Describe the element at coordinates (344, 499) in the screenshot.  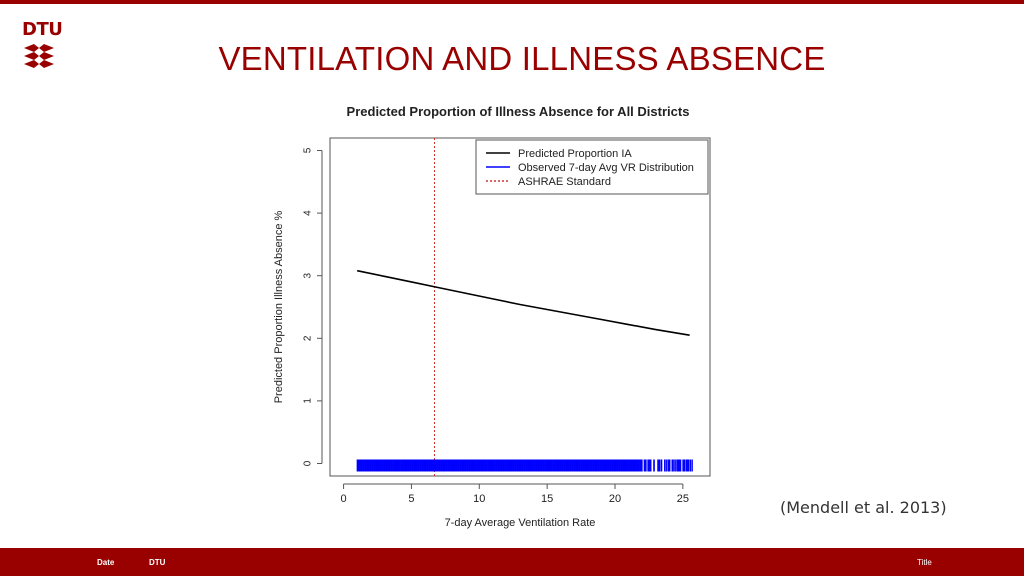
I see `x-tick-label-0: 0` at that location.